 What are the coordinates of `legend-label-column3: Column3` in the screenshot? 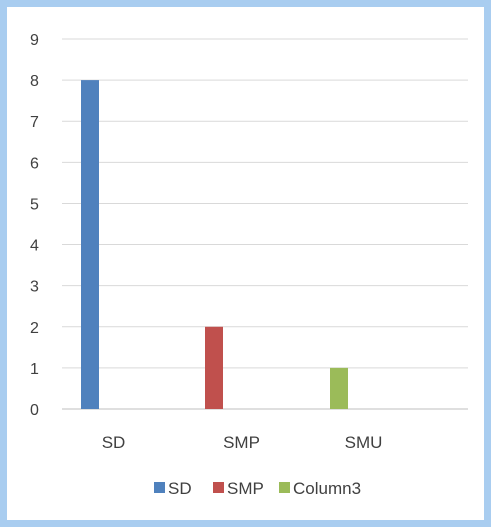 It's located at (327, 488).